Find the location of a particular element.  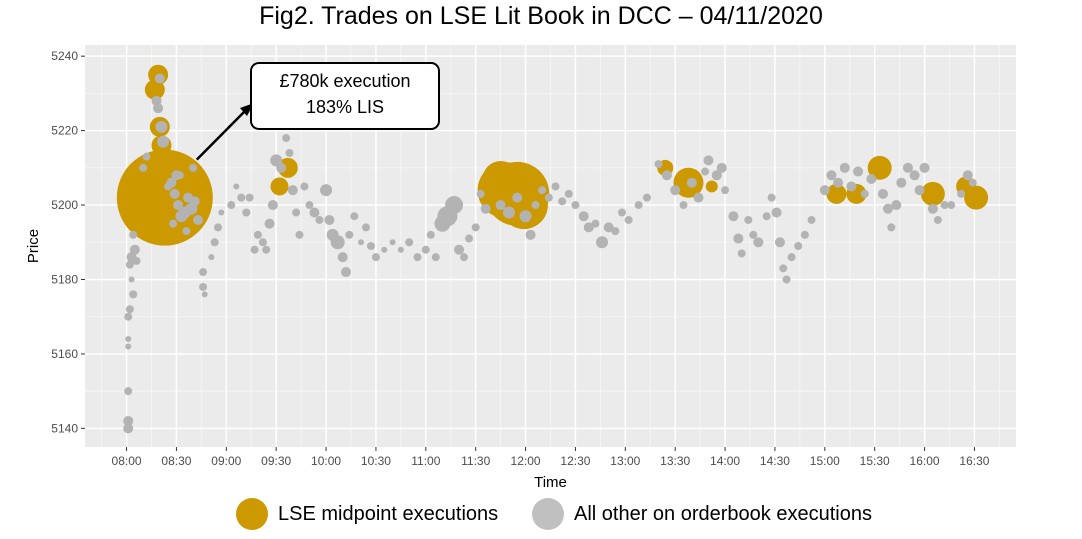

x-tick-label: 14:30 is located at coordinates (775, 461).